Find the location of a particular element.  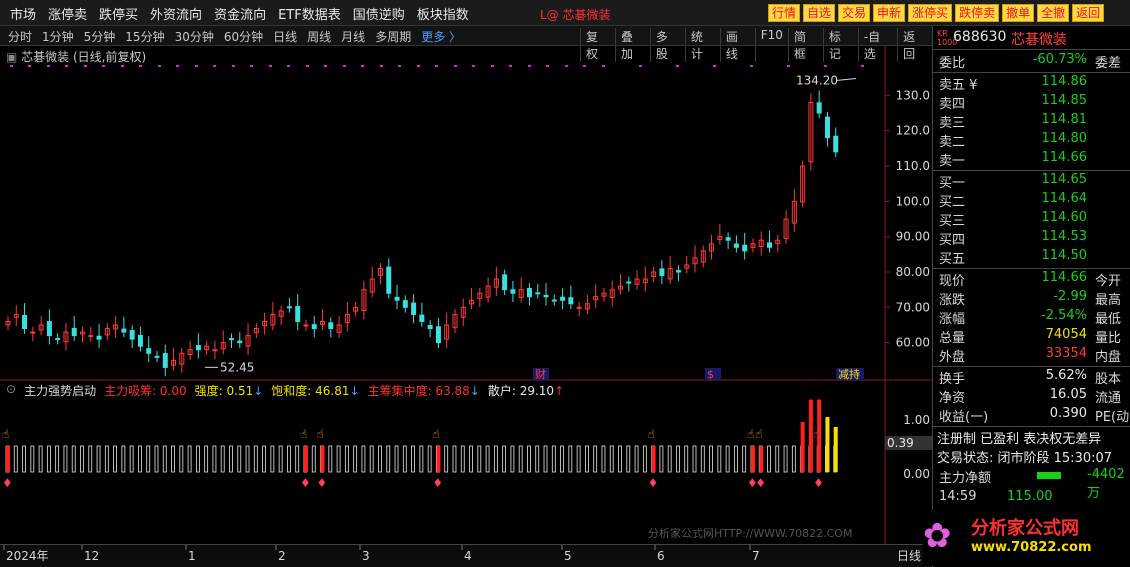

tool-button: 画线 is located at coordinates (737, 45).